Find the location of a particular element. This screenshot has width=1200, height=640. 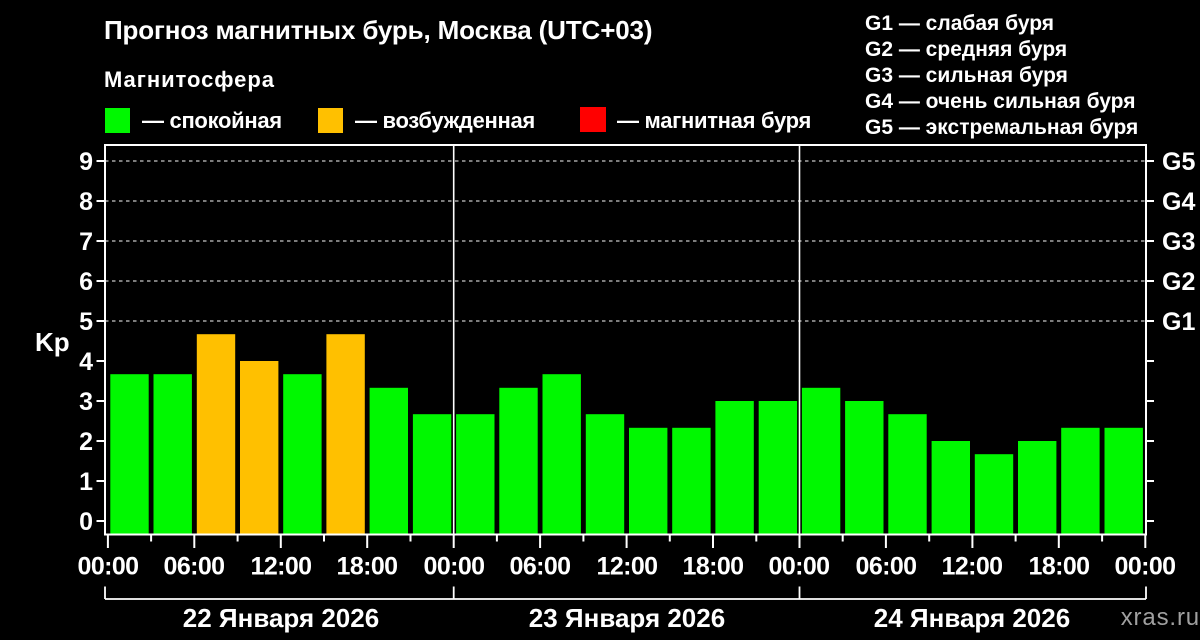

svg-text: Kp is located at coordinates (52, 342).